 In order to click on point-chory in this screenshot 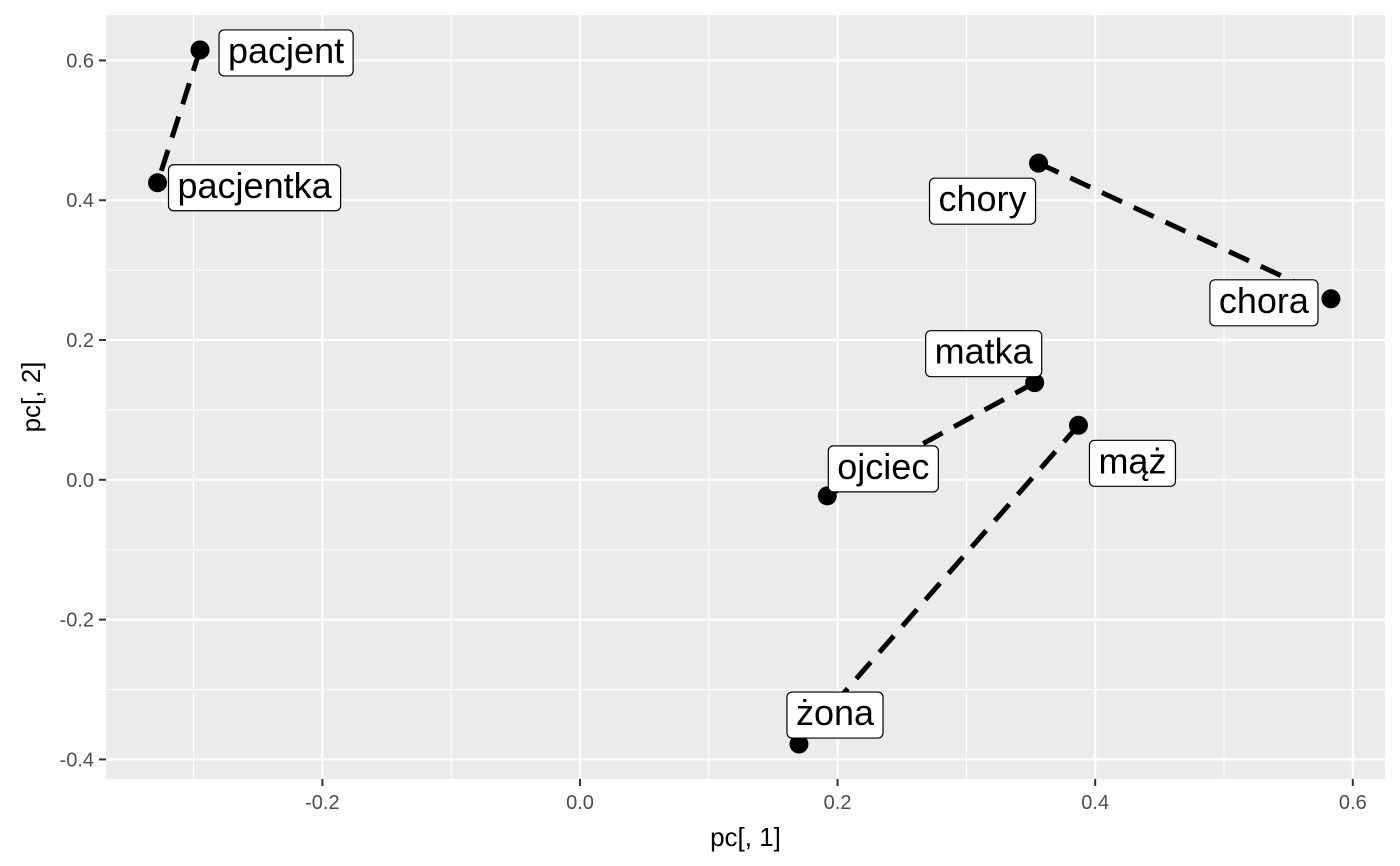, I will do `click(1039, 163)`.